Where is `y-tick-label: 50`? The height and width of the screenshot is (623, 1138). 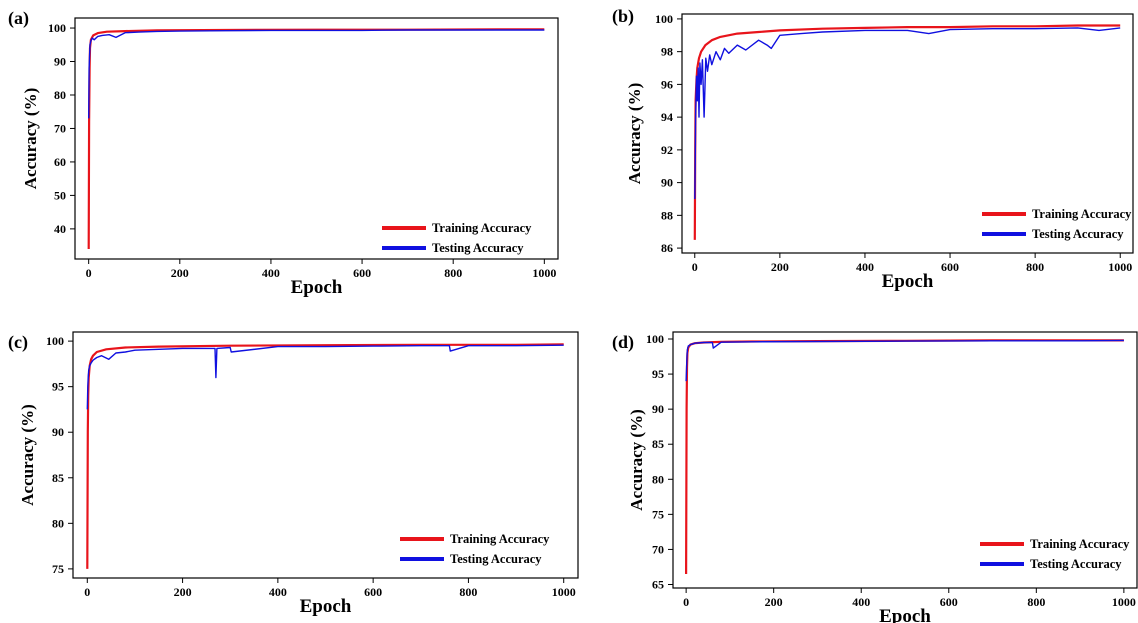 y-tick-label: 50 is located at coordinates (60, 195).